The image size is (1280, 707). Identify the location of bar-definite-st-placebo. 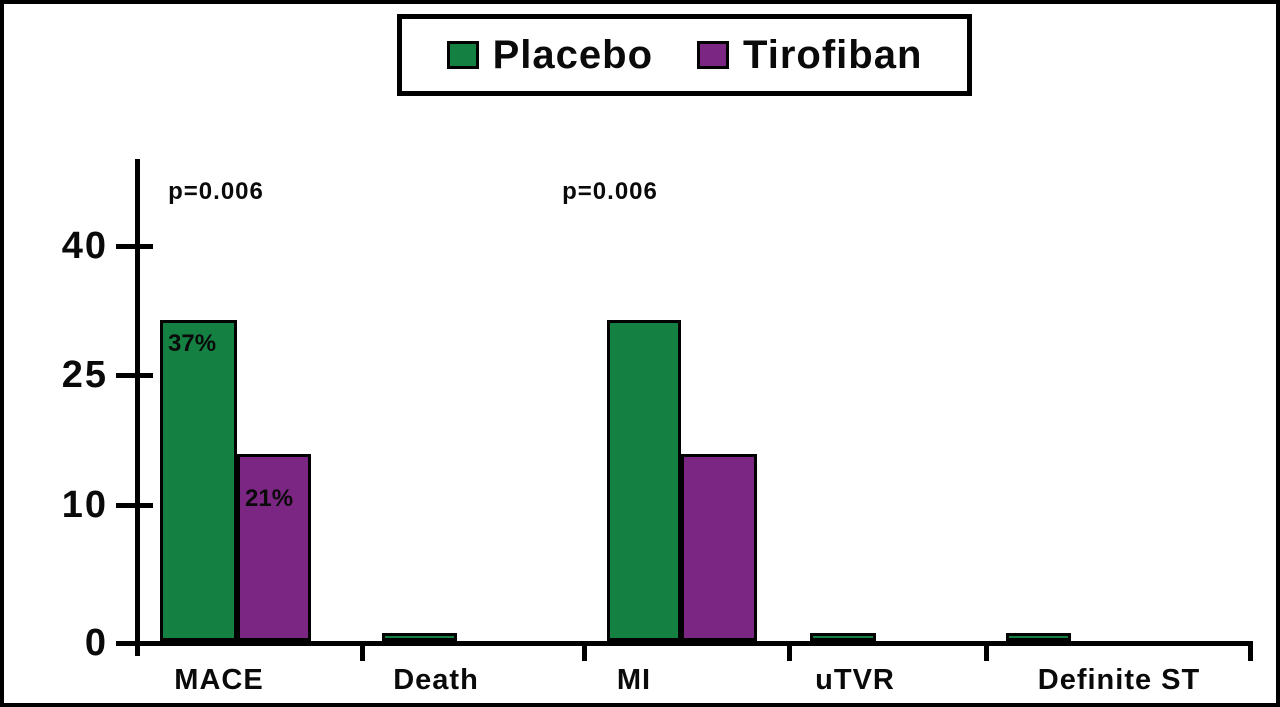
(1038, 637).